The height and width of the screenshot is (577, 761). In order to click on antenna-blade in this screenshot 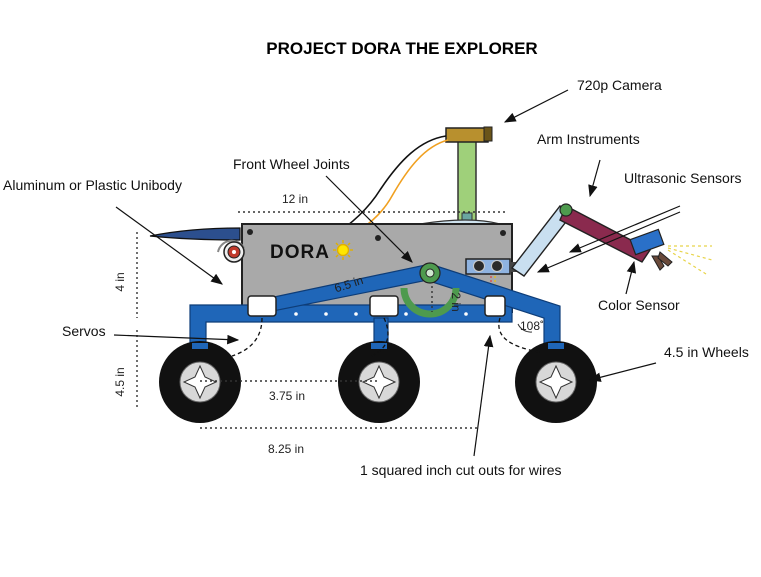, I will do `click(195, 234)`.